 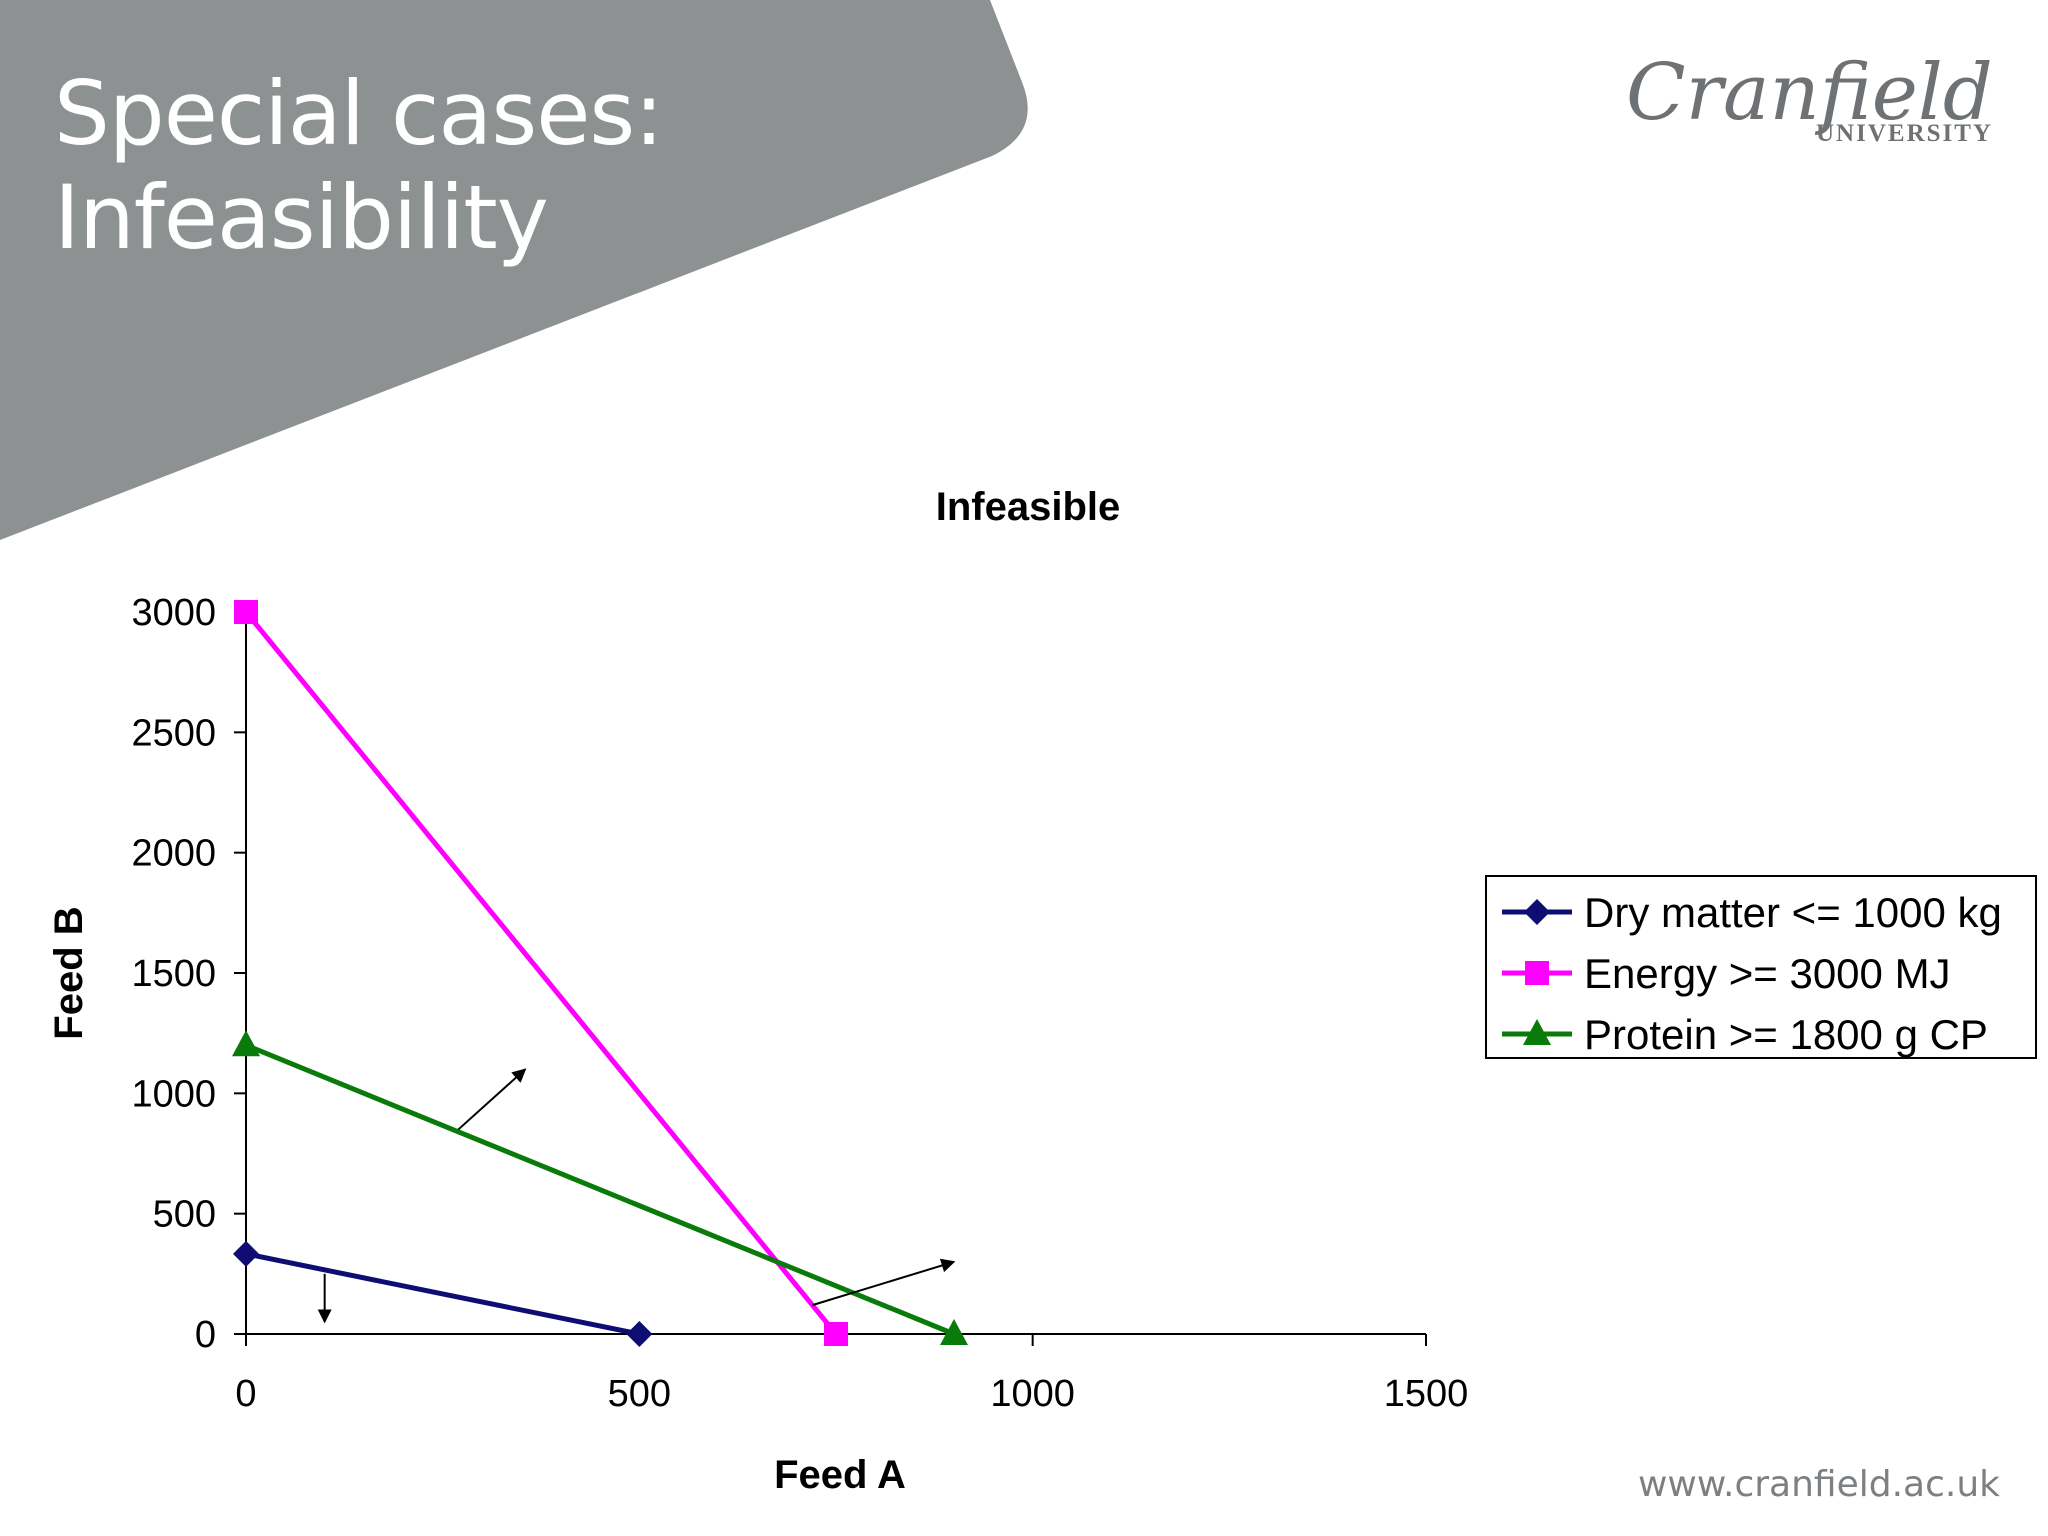 What do you see at coordinates (69, 972) in the screenshot?
I see `y-axis-title: Feed B` at bounding box center [69, 972].